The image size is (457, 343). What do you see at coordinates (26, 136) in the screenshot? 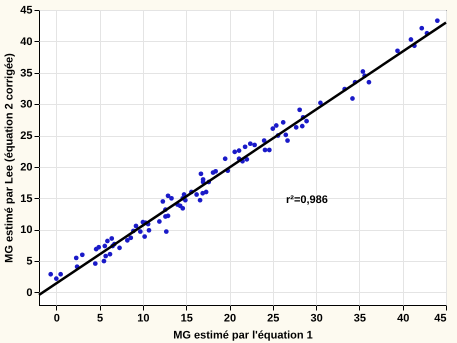
I see `y-tick-label: 25` at bounding box center [26, 136].